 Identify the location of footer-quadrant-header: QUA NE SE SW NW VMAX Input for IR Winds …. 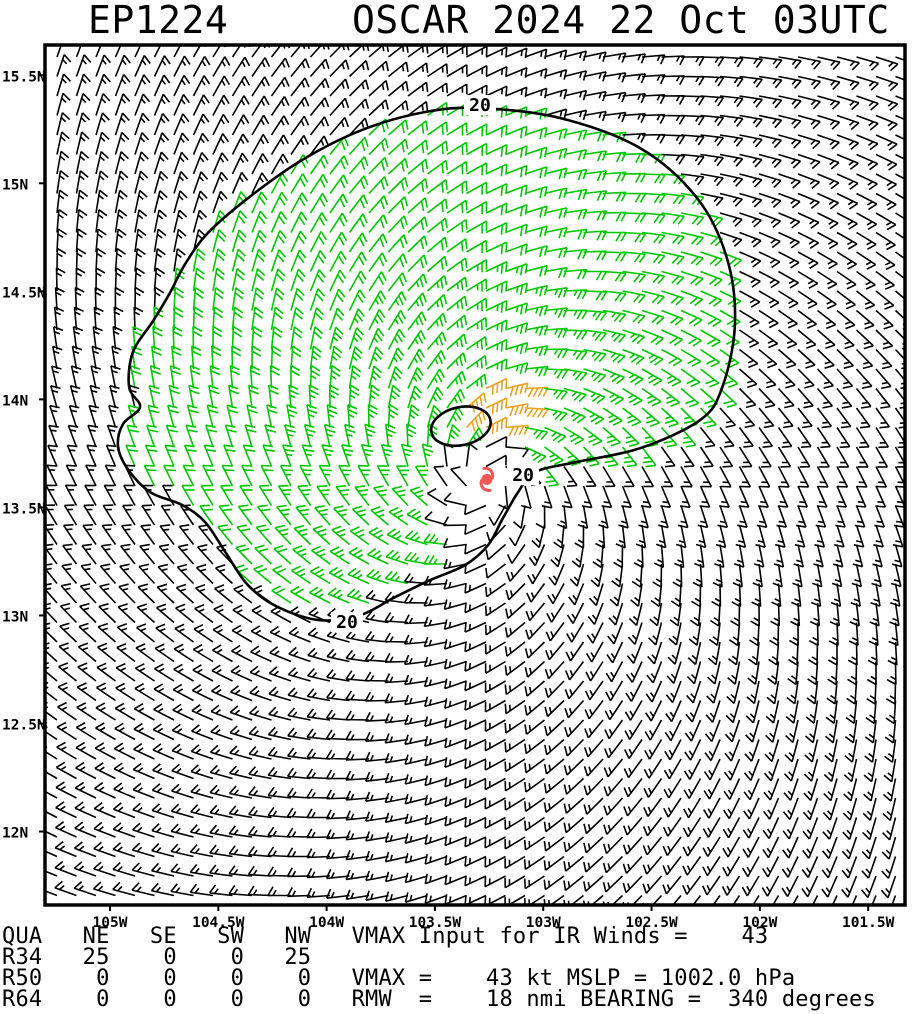
(385, 936).